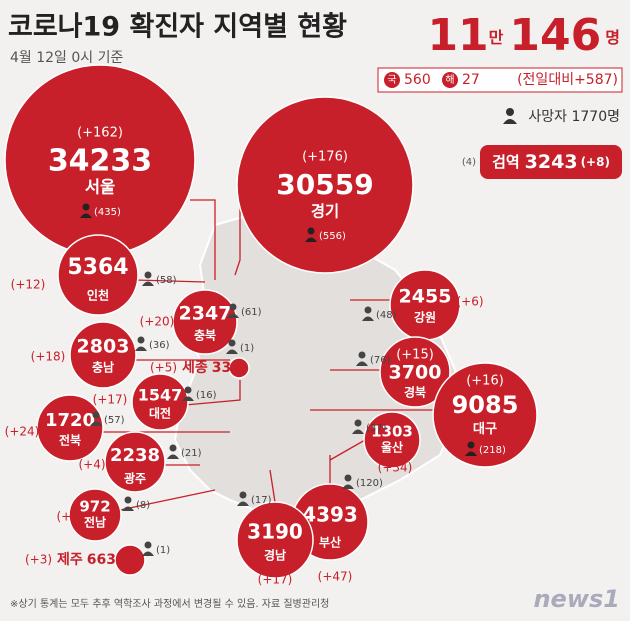 Image resolution: width=630 pixels, height=621 pixels. Describe the element at coordinates (70, 440) in the screenshot. I see `region-name: 전북` at that location.